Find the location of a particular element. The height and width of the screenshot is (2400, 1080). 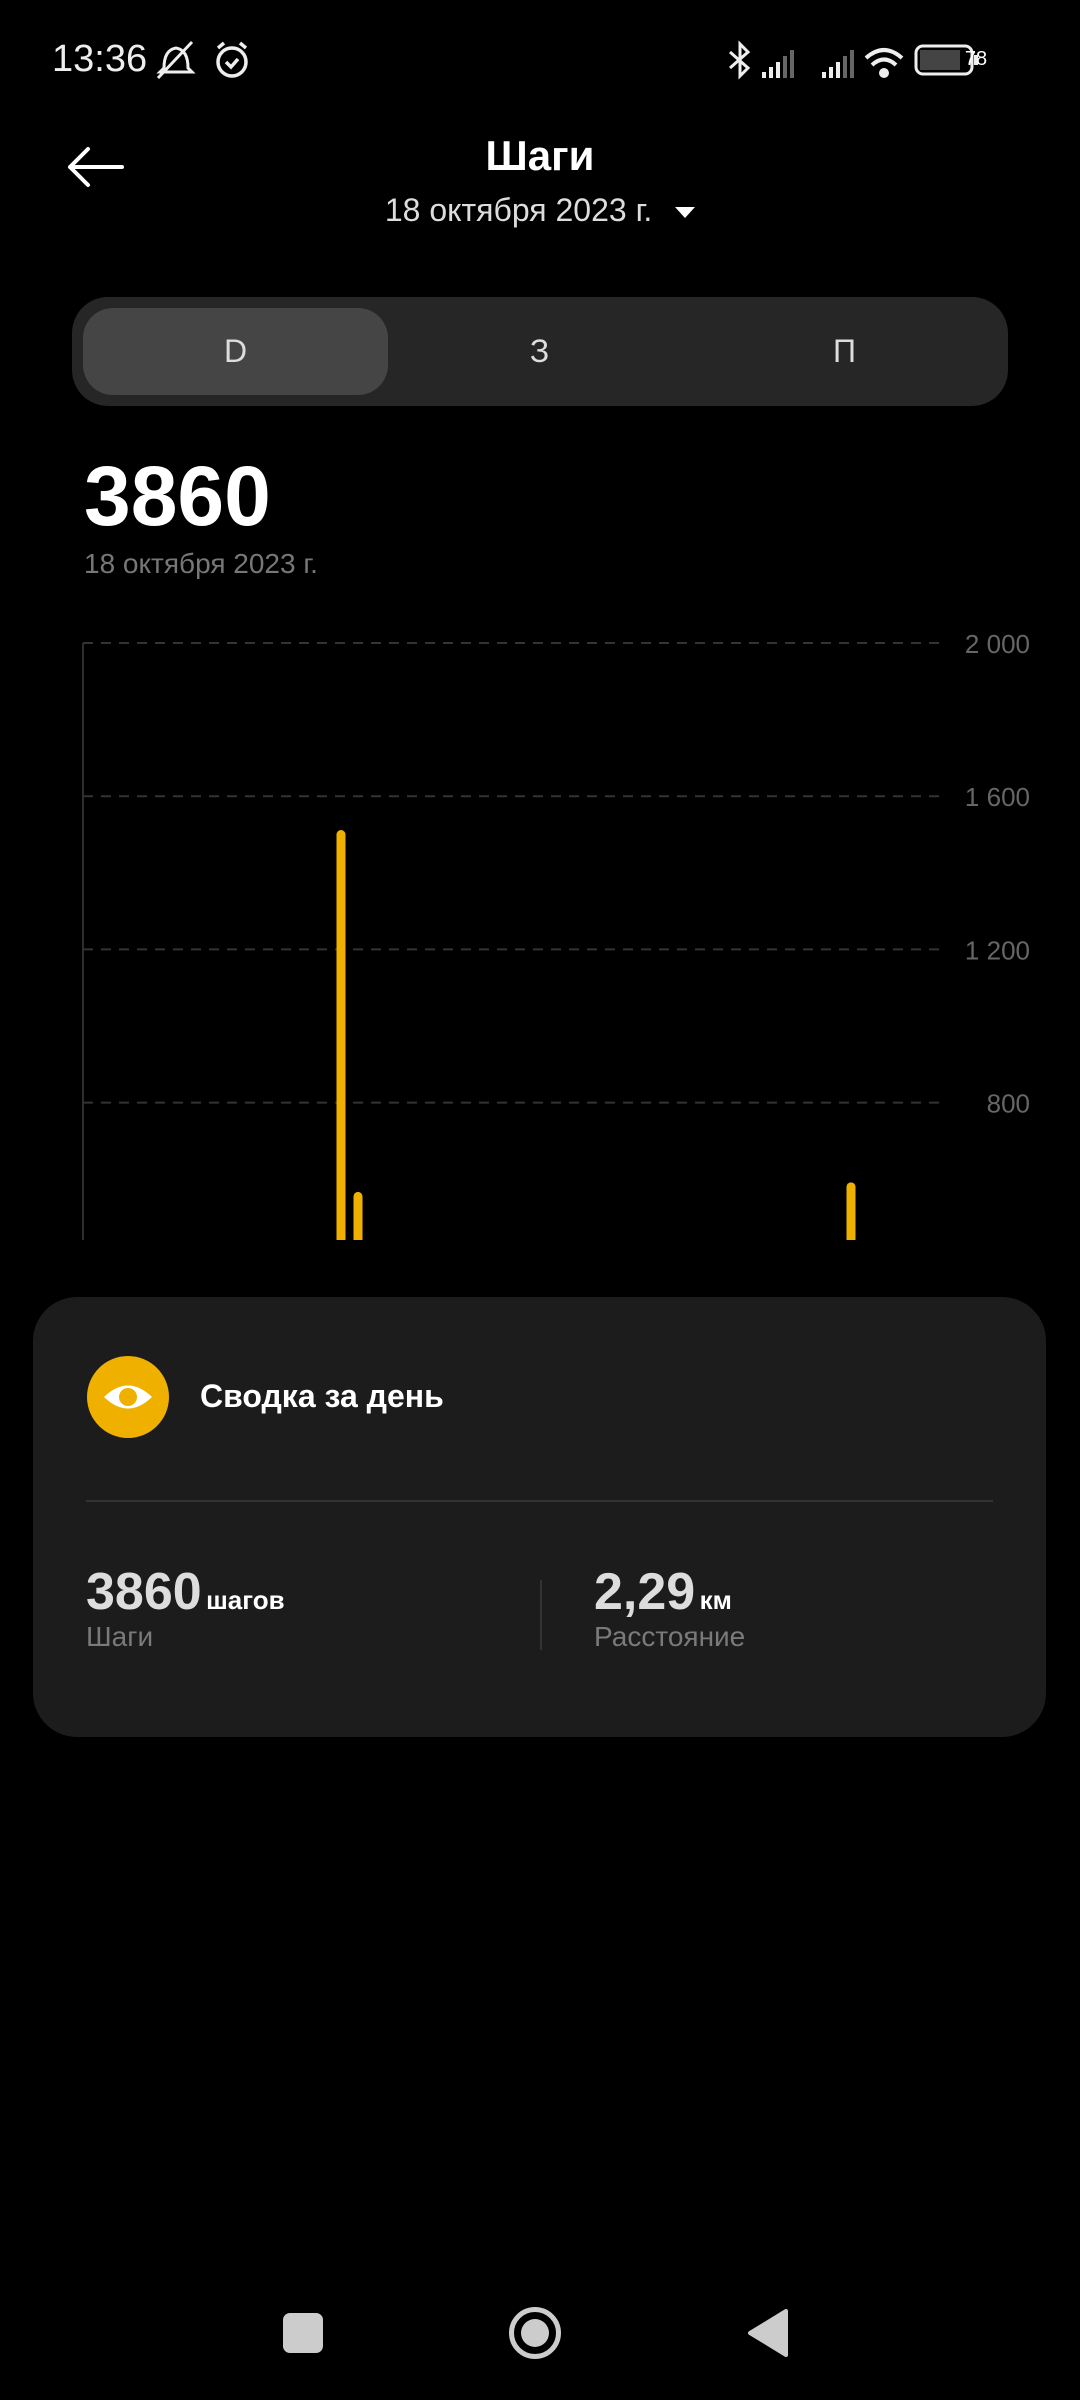

dropdown-arrow-icon is located at coordinates (685, 213).